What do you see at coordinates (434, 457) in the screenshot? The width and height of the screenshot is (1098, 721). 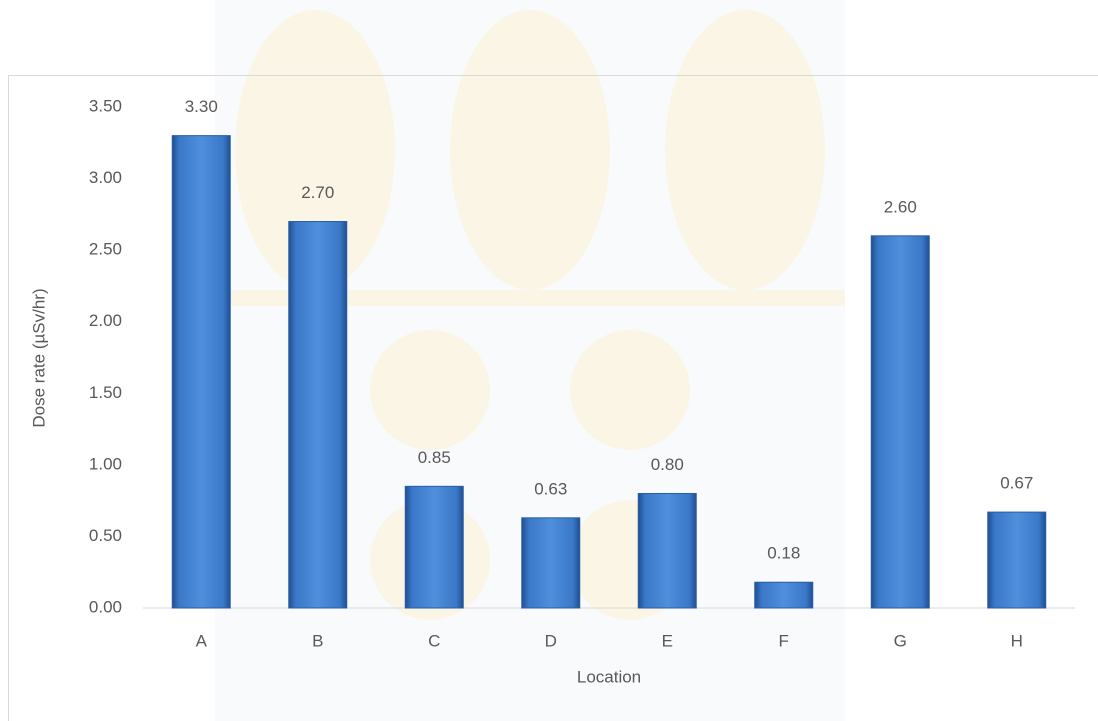 I see `data-label: 0.85` at bounding box center [434, 457].